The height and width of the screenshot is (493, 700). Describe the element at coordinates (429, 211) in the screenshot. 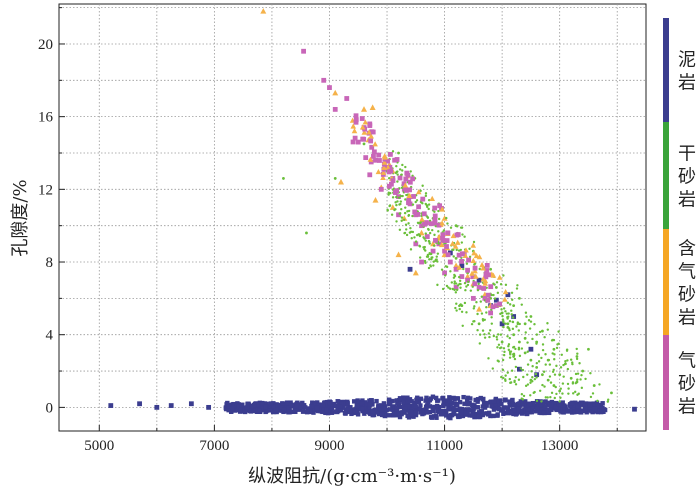

I see `gas-sand-cloud` at that location.